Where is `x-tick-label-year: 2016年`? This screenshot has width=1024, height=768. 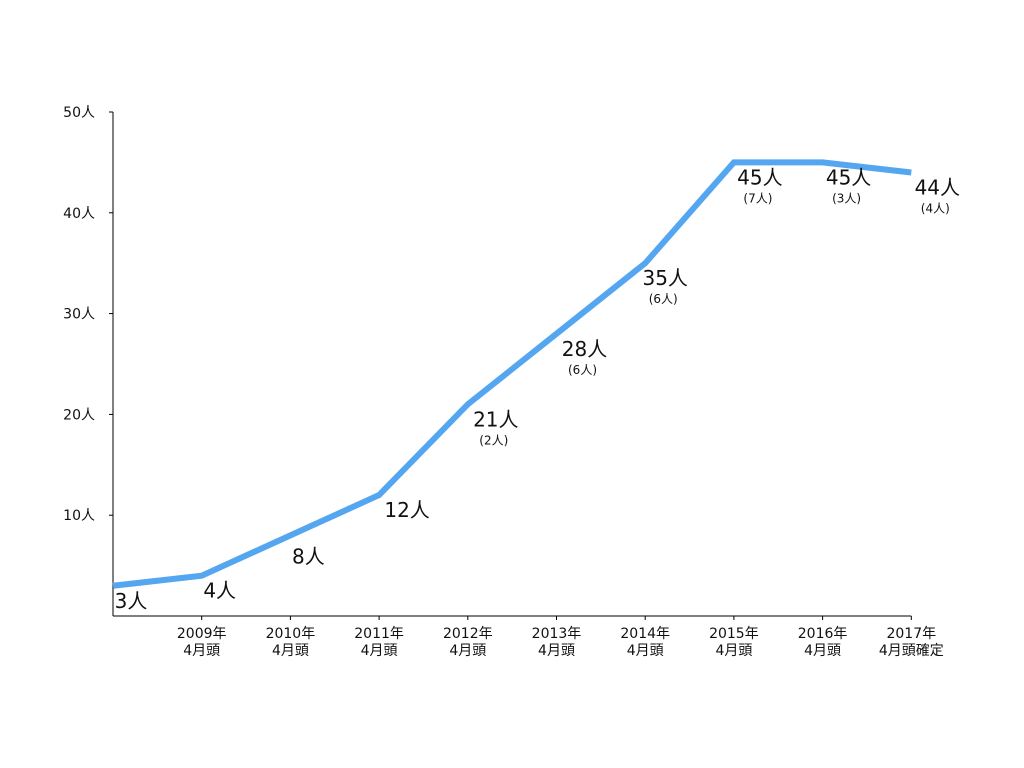 x-tick-label-year: 2016年 is located at coordinates (823, 634).